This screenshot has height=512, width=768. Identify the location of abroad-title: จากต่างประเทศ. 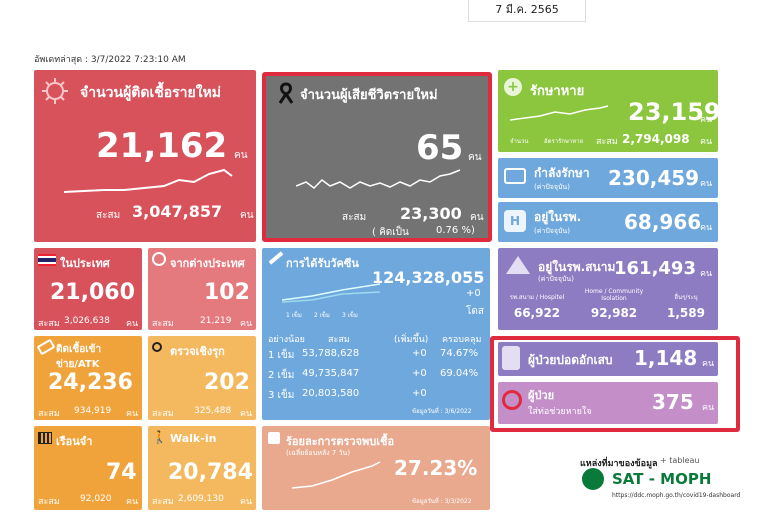
(207, 263).